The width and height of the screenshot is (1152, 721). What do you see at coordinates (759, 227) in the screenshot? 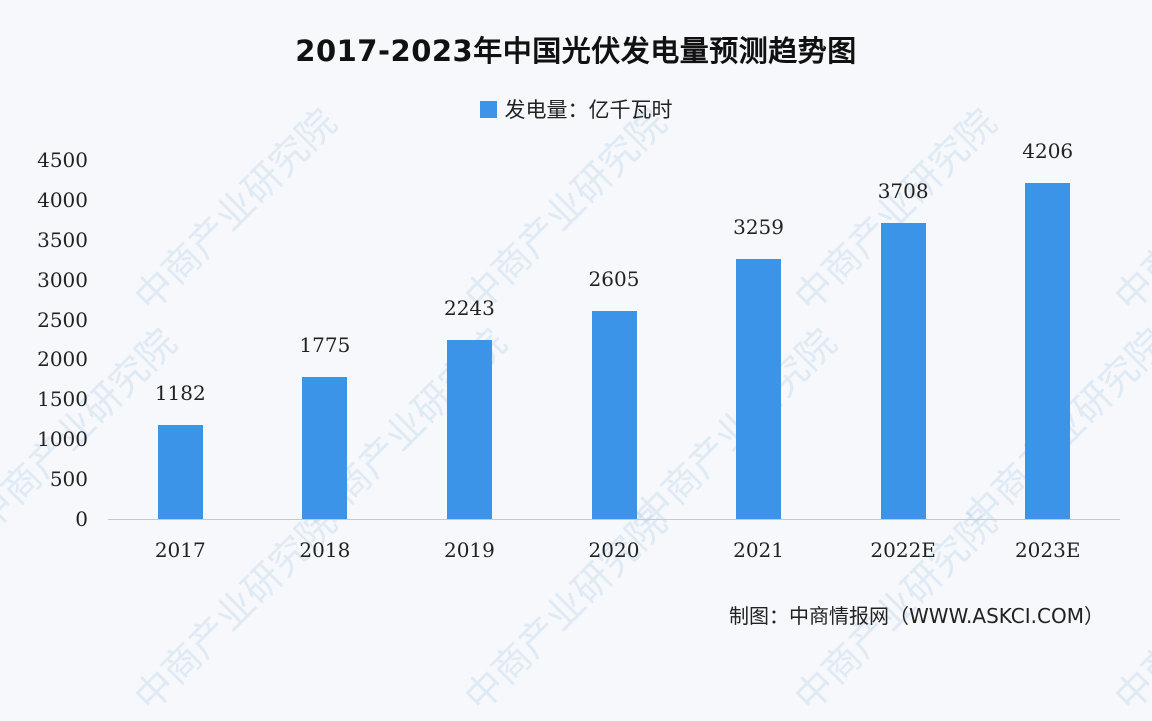
I see `data-label: 3259` at bounding box center [759, 227].